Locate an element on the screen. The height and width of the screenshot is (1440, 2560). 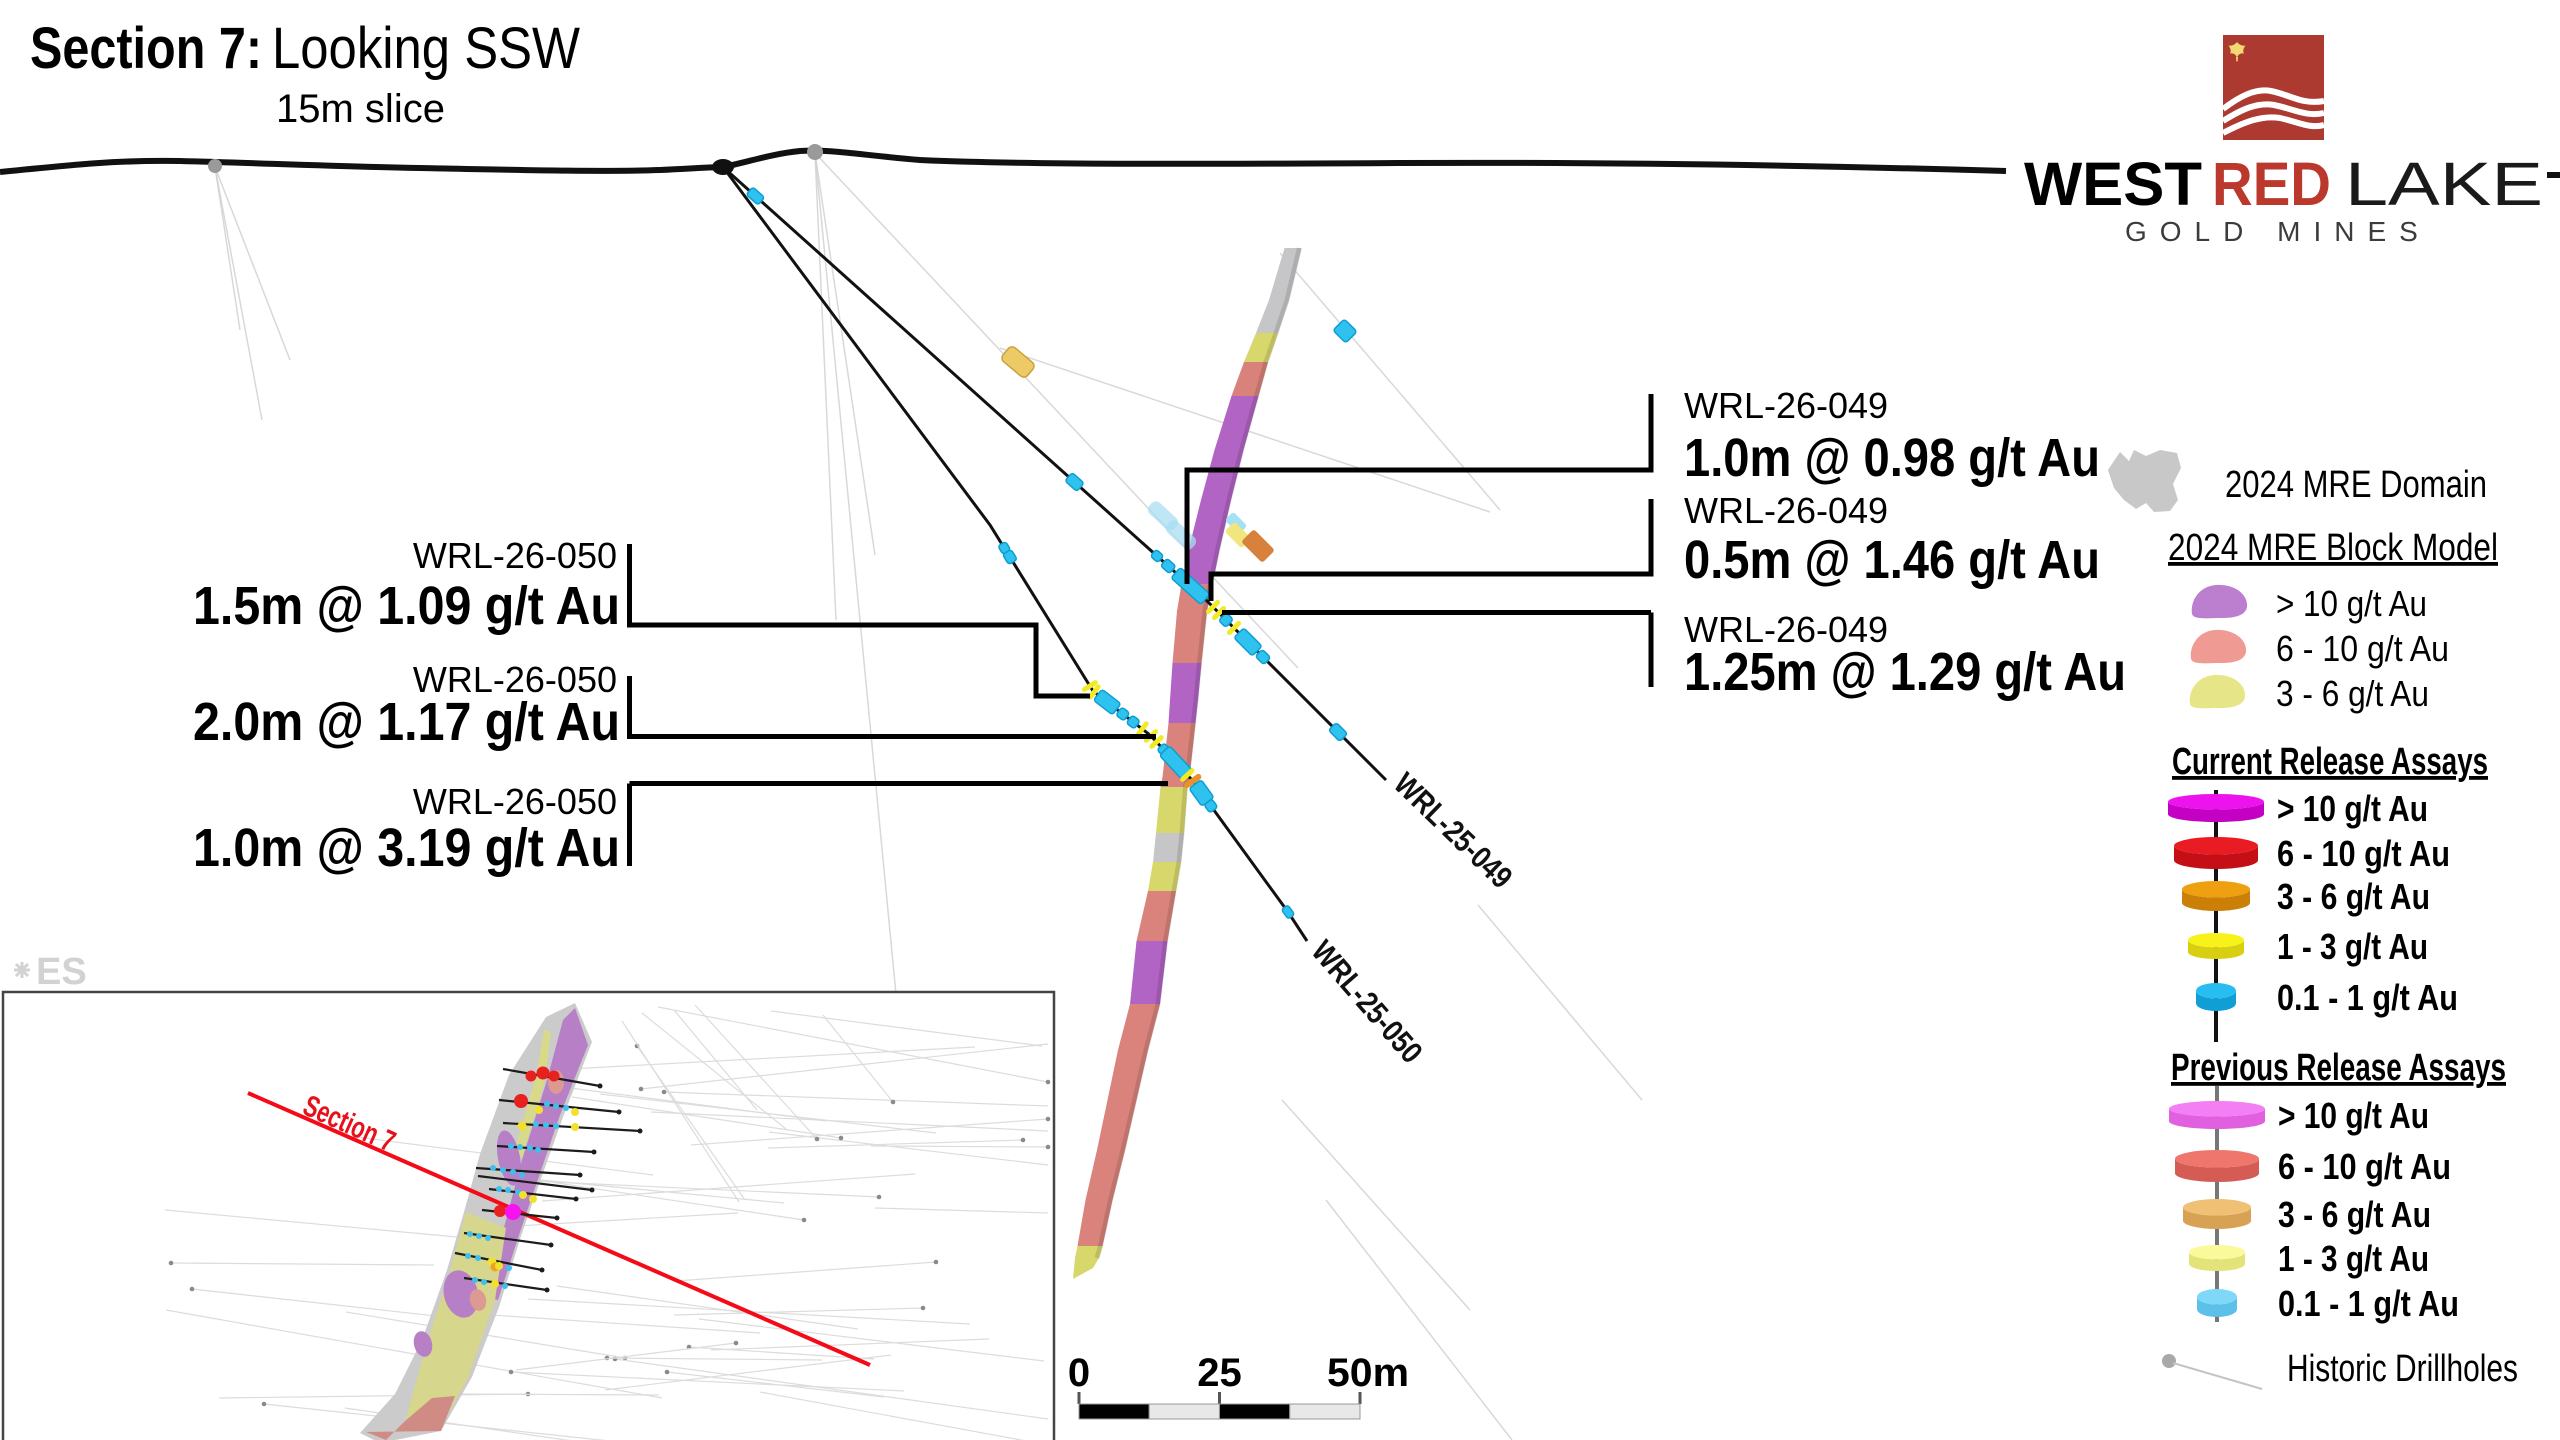
svg-text: 50m is located at coordinates (1368, 1373).